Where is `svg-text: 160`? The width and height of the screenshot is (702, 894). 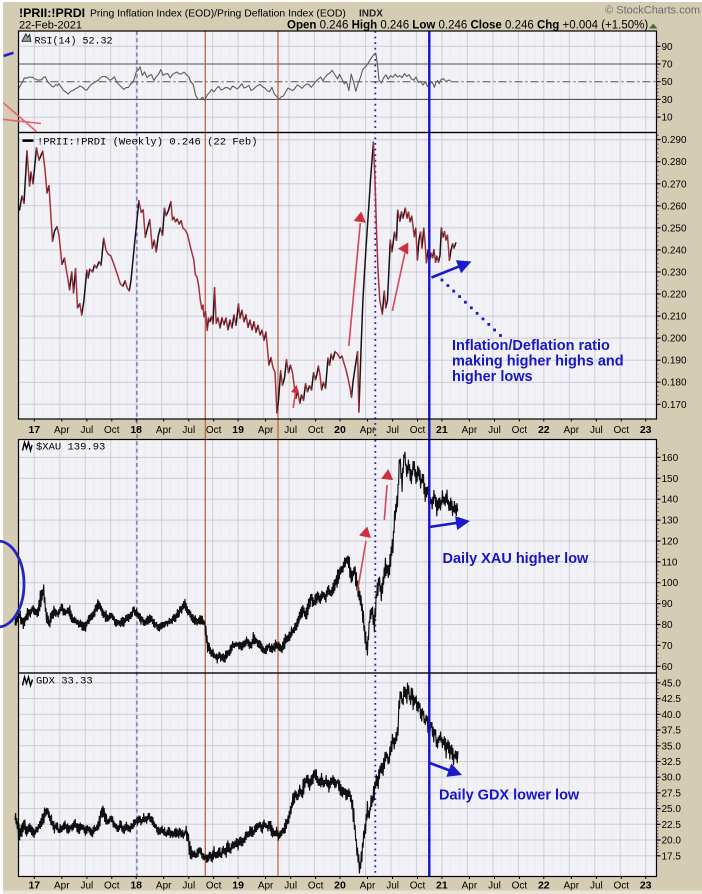 svg-text: 160 is located at coordinates (670, 458).